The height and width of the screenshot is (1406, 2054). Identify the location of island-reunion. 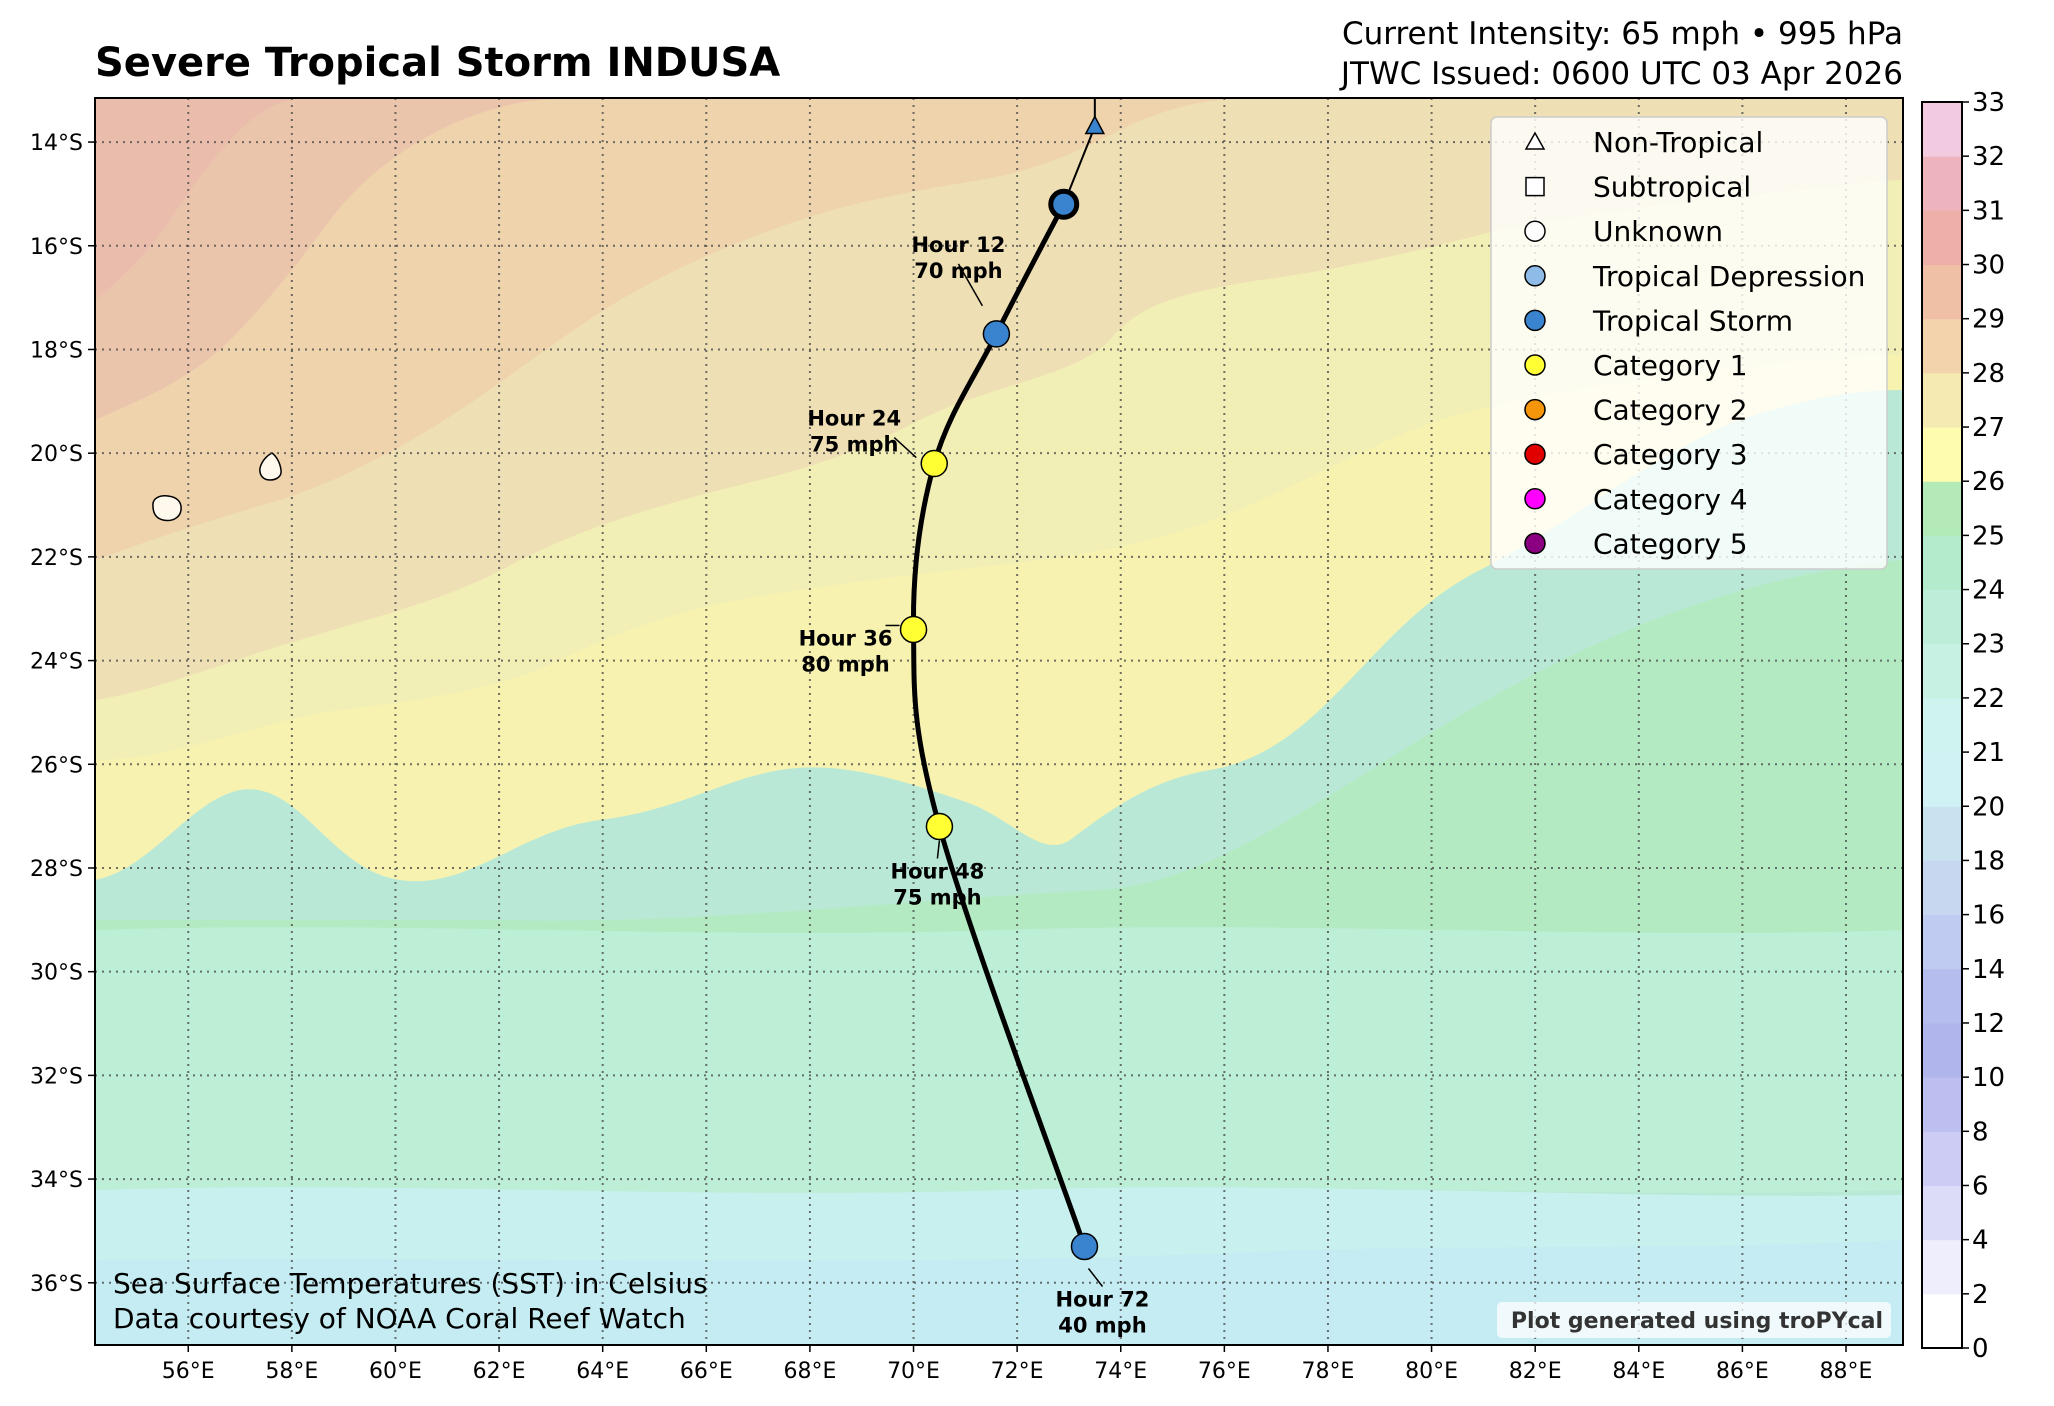
(167, 508).